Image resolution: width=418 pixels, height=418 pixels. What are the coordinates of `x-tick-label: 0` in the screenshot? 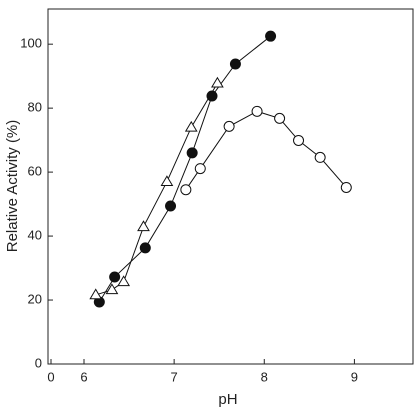 It's located at (50, 376).